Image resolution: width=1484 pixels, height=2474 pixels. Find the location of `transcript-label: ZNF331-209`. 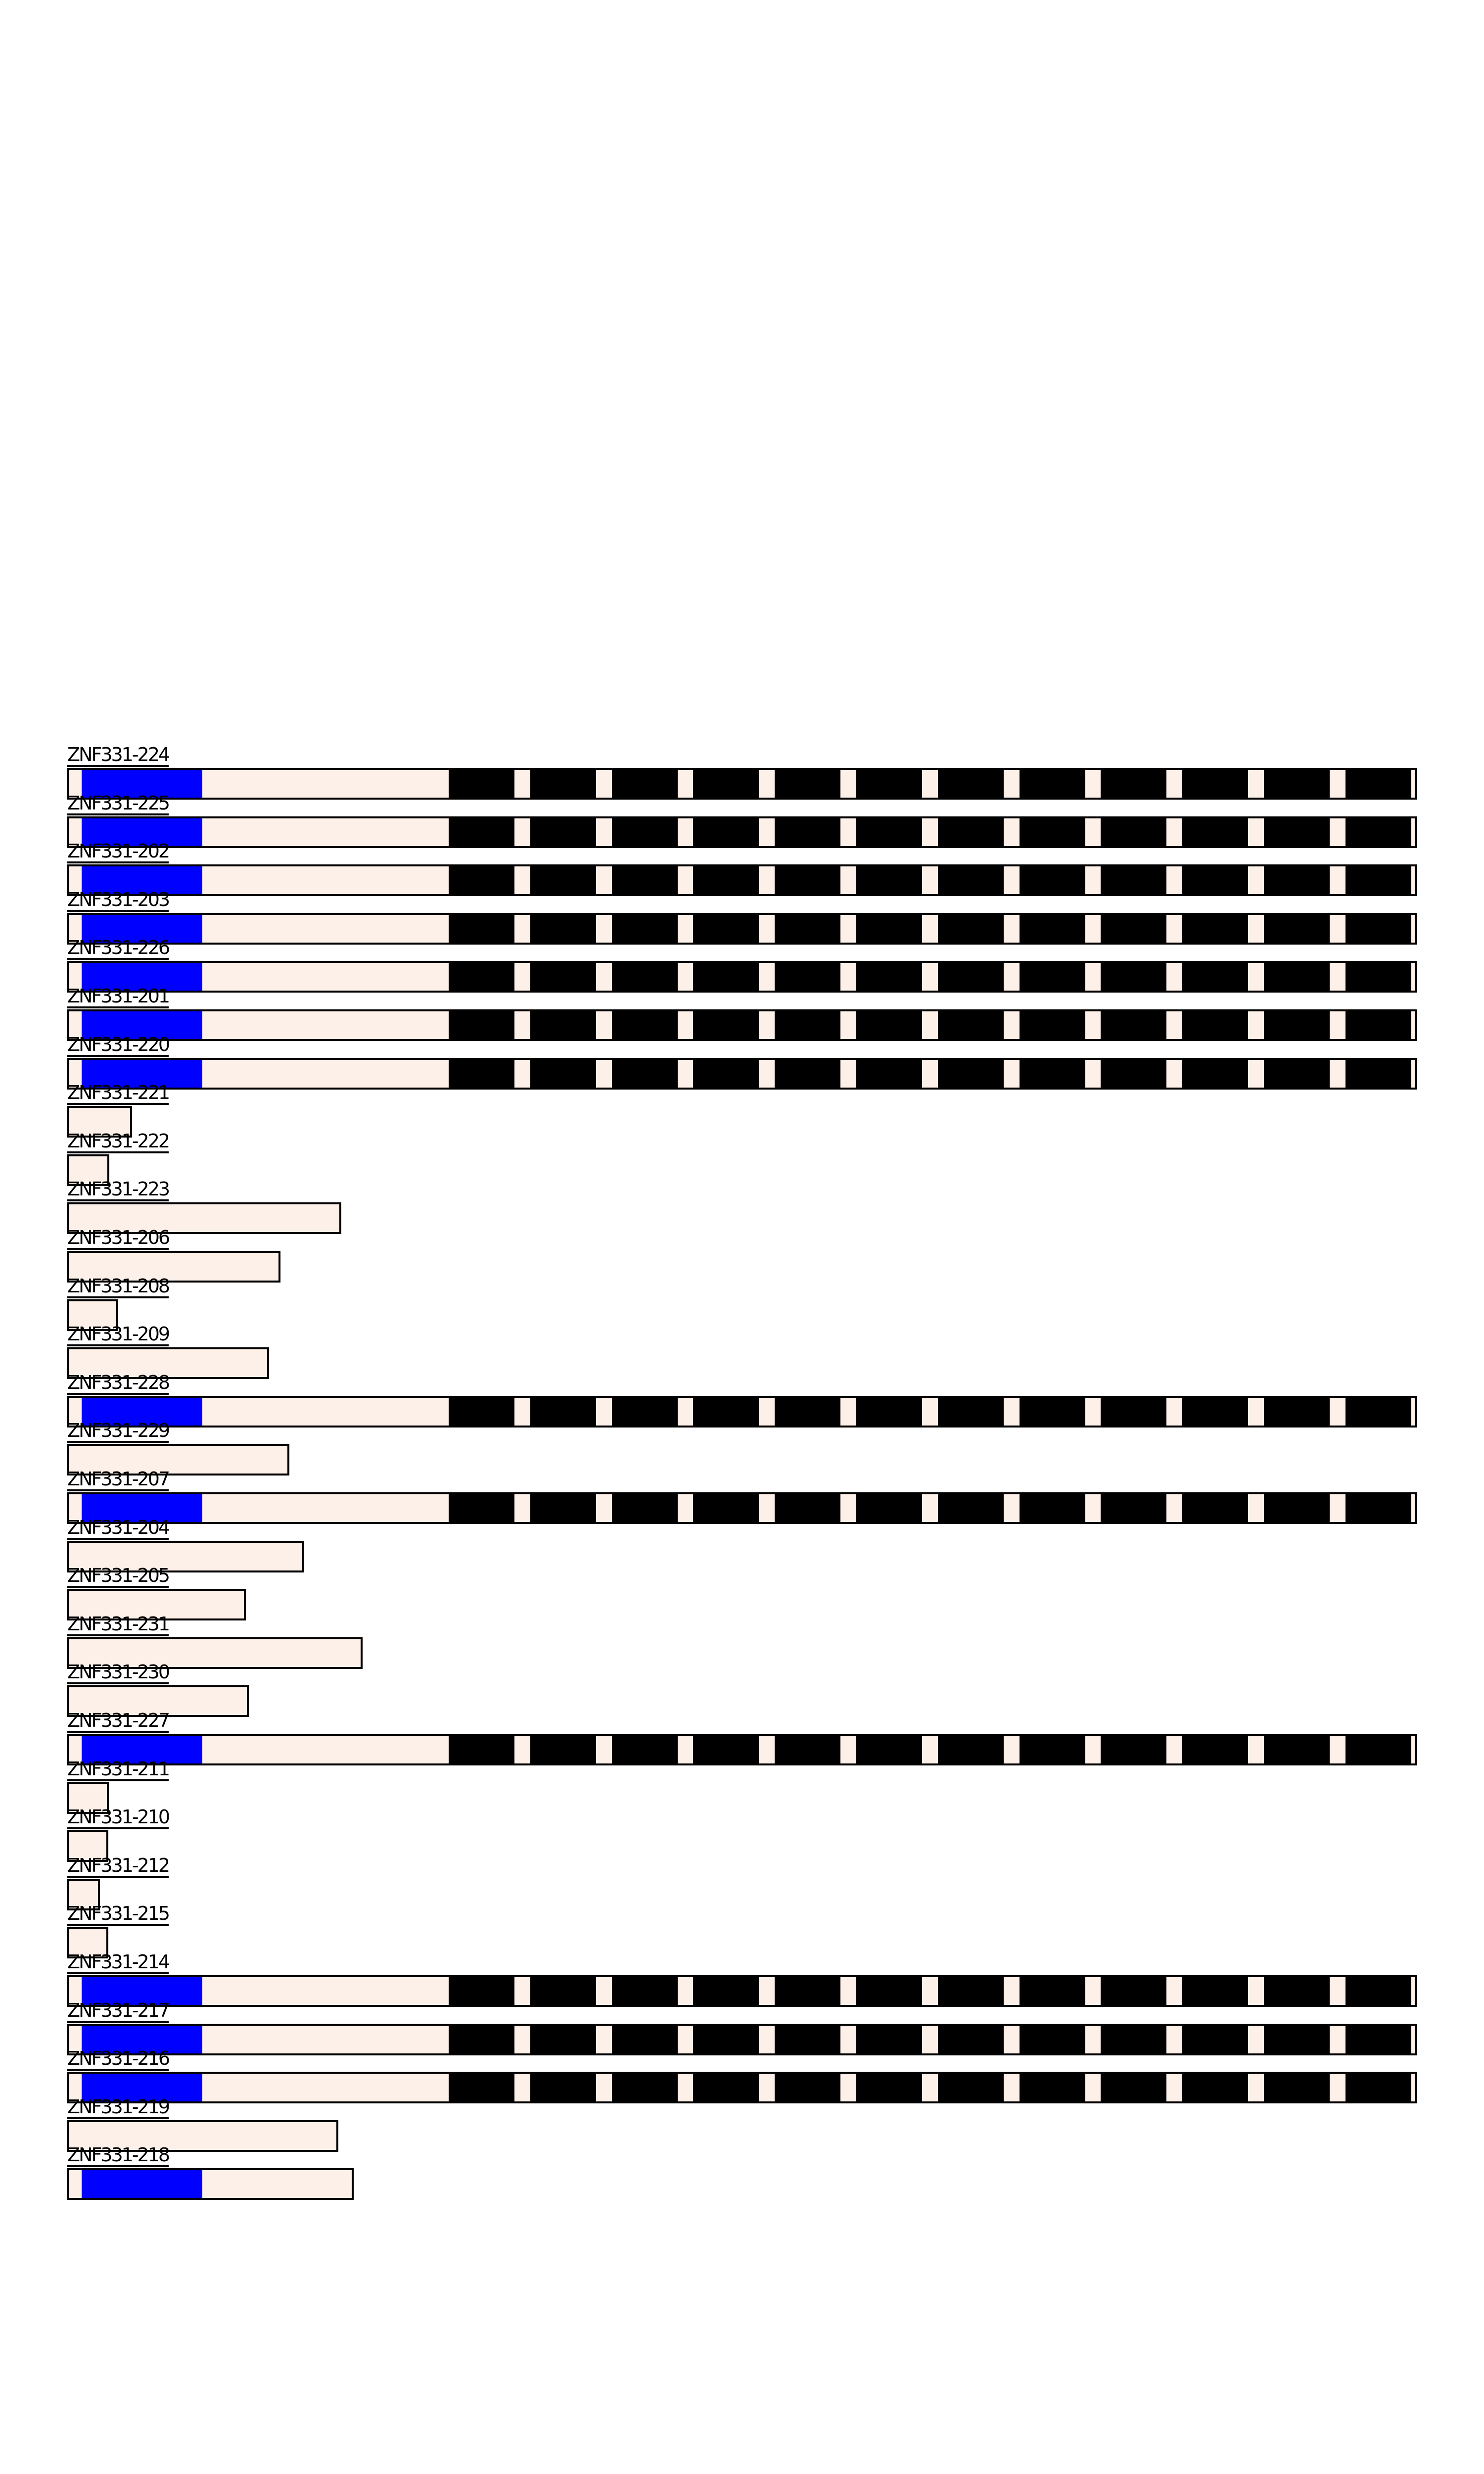

transcript-label: ZNF331-209 is located at coordinates (118, 1336).